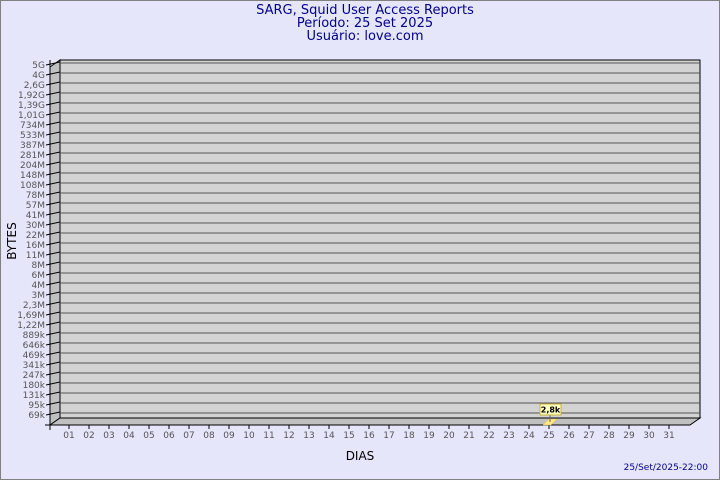 Image resolution: width=720 pixels, height=480 pixels. What do you see at coordinates (268, 436) in the screenshot?
I see `x-tick-label: 11` at bounding box center [268, 436].